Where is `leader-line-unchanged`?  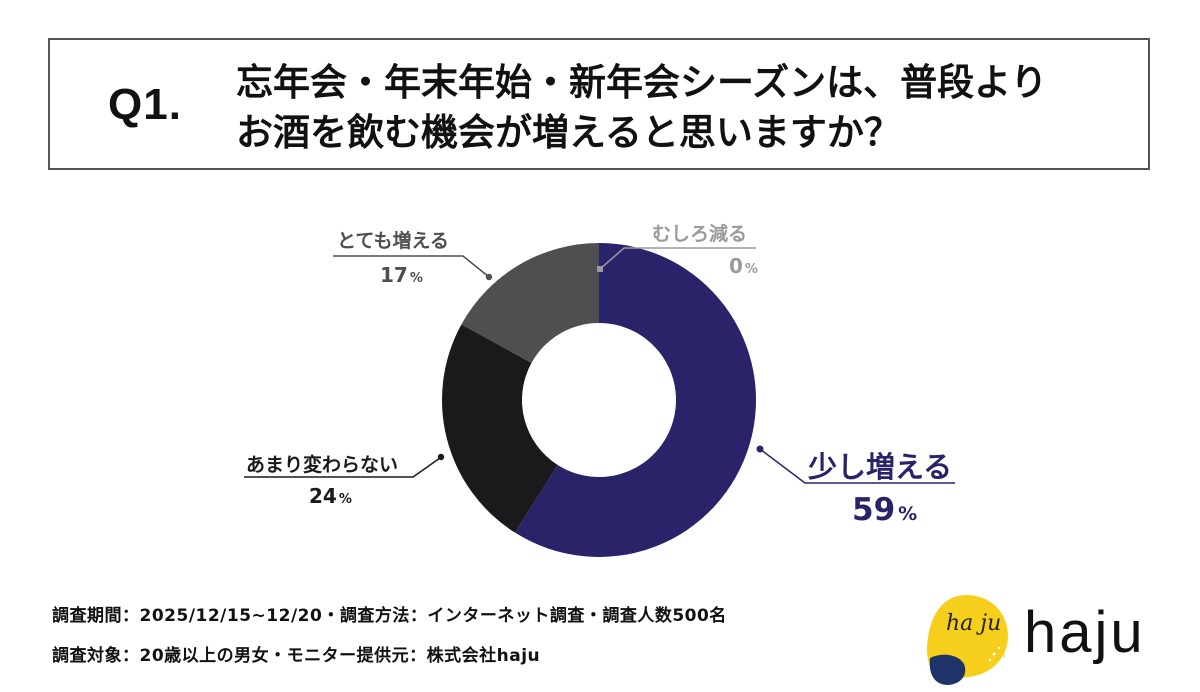
leader-line-unchanged is located at coordinates (342, 467).